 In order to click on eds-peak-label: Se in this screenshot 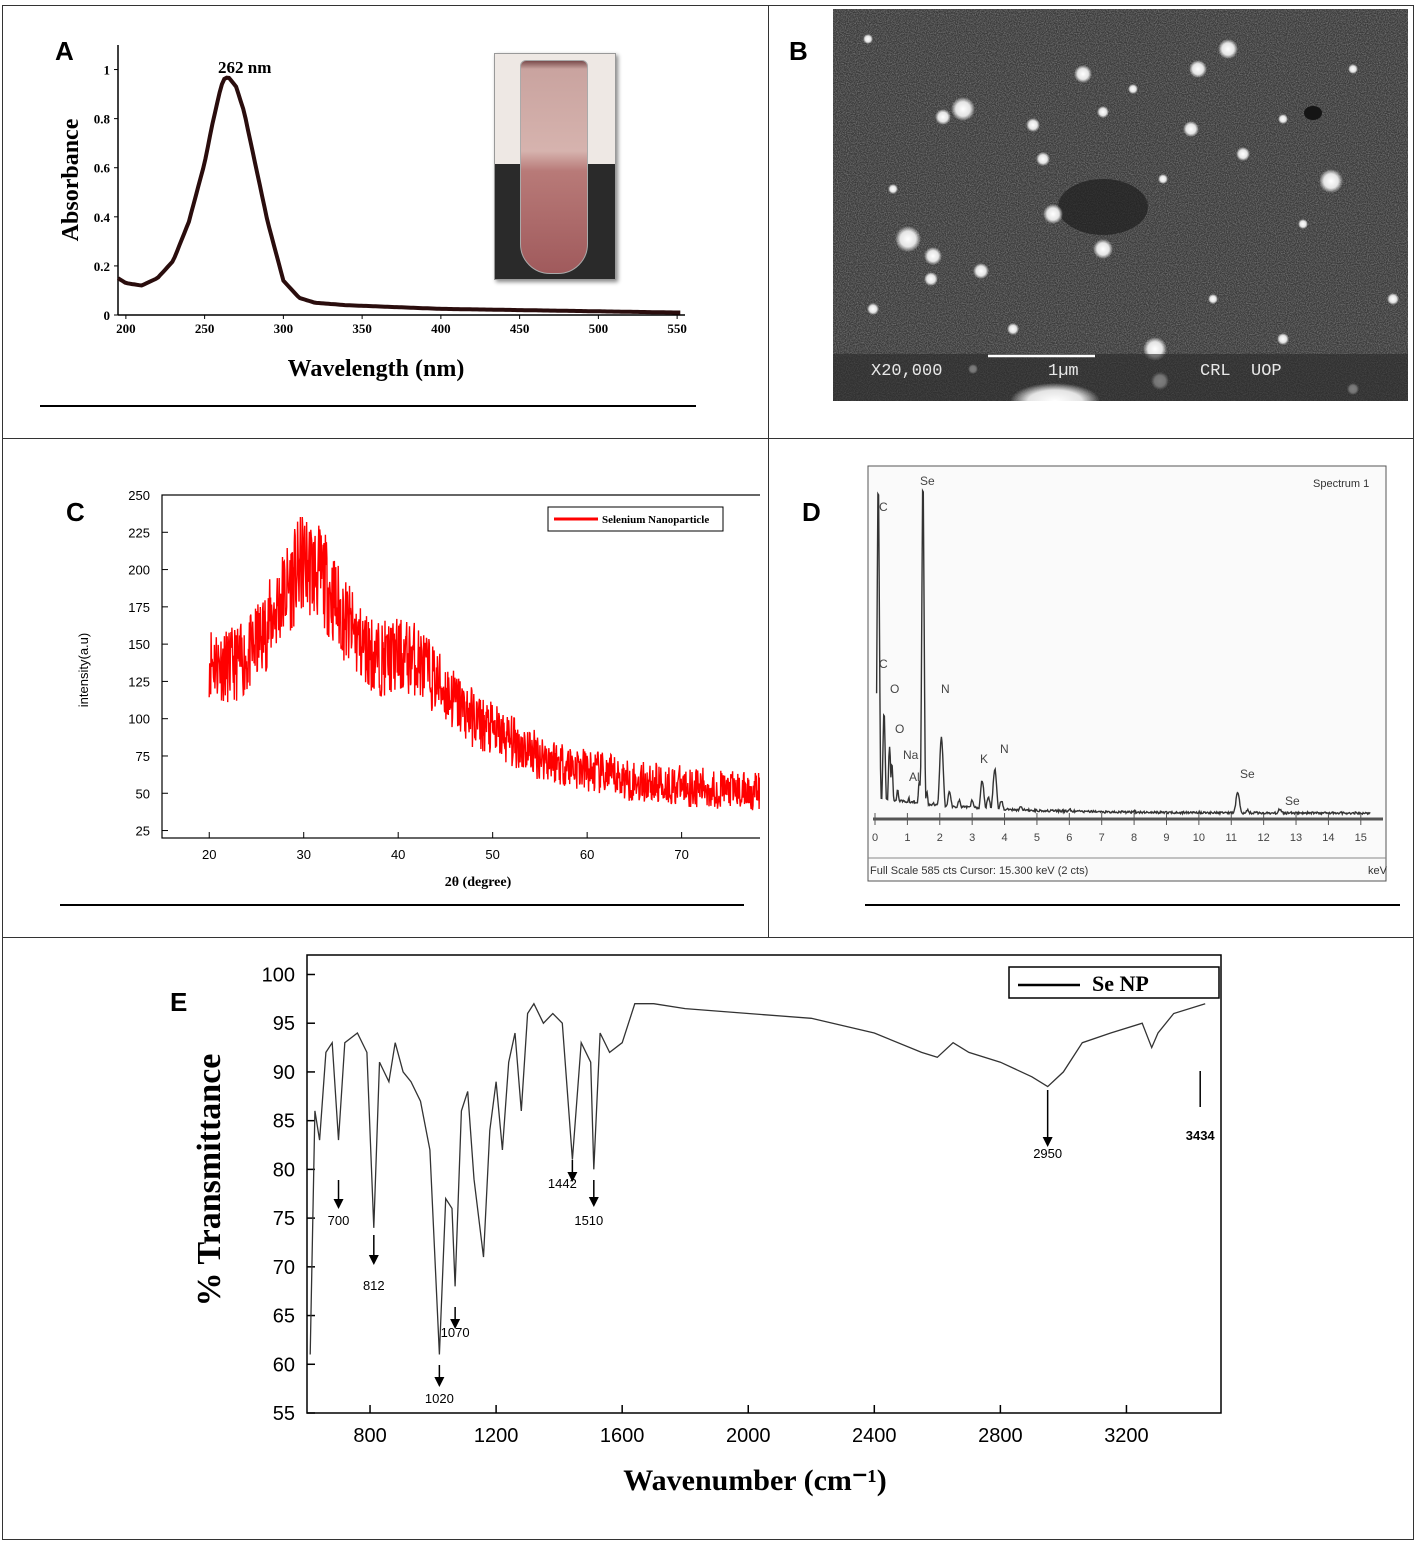, I will do `click(1292, 801)`.